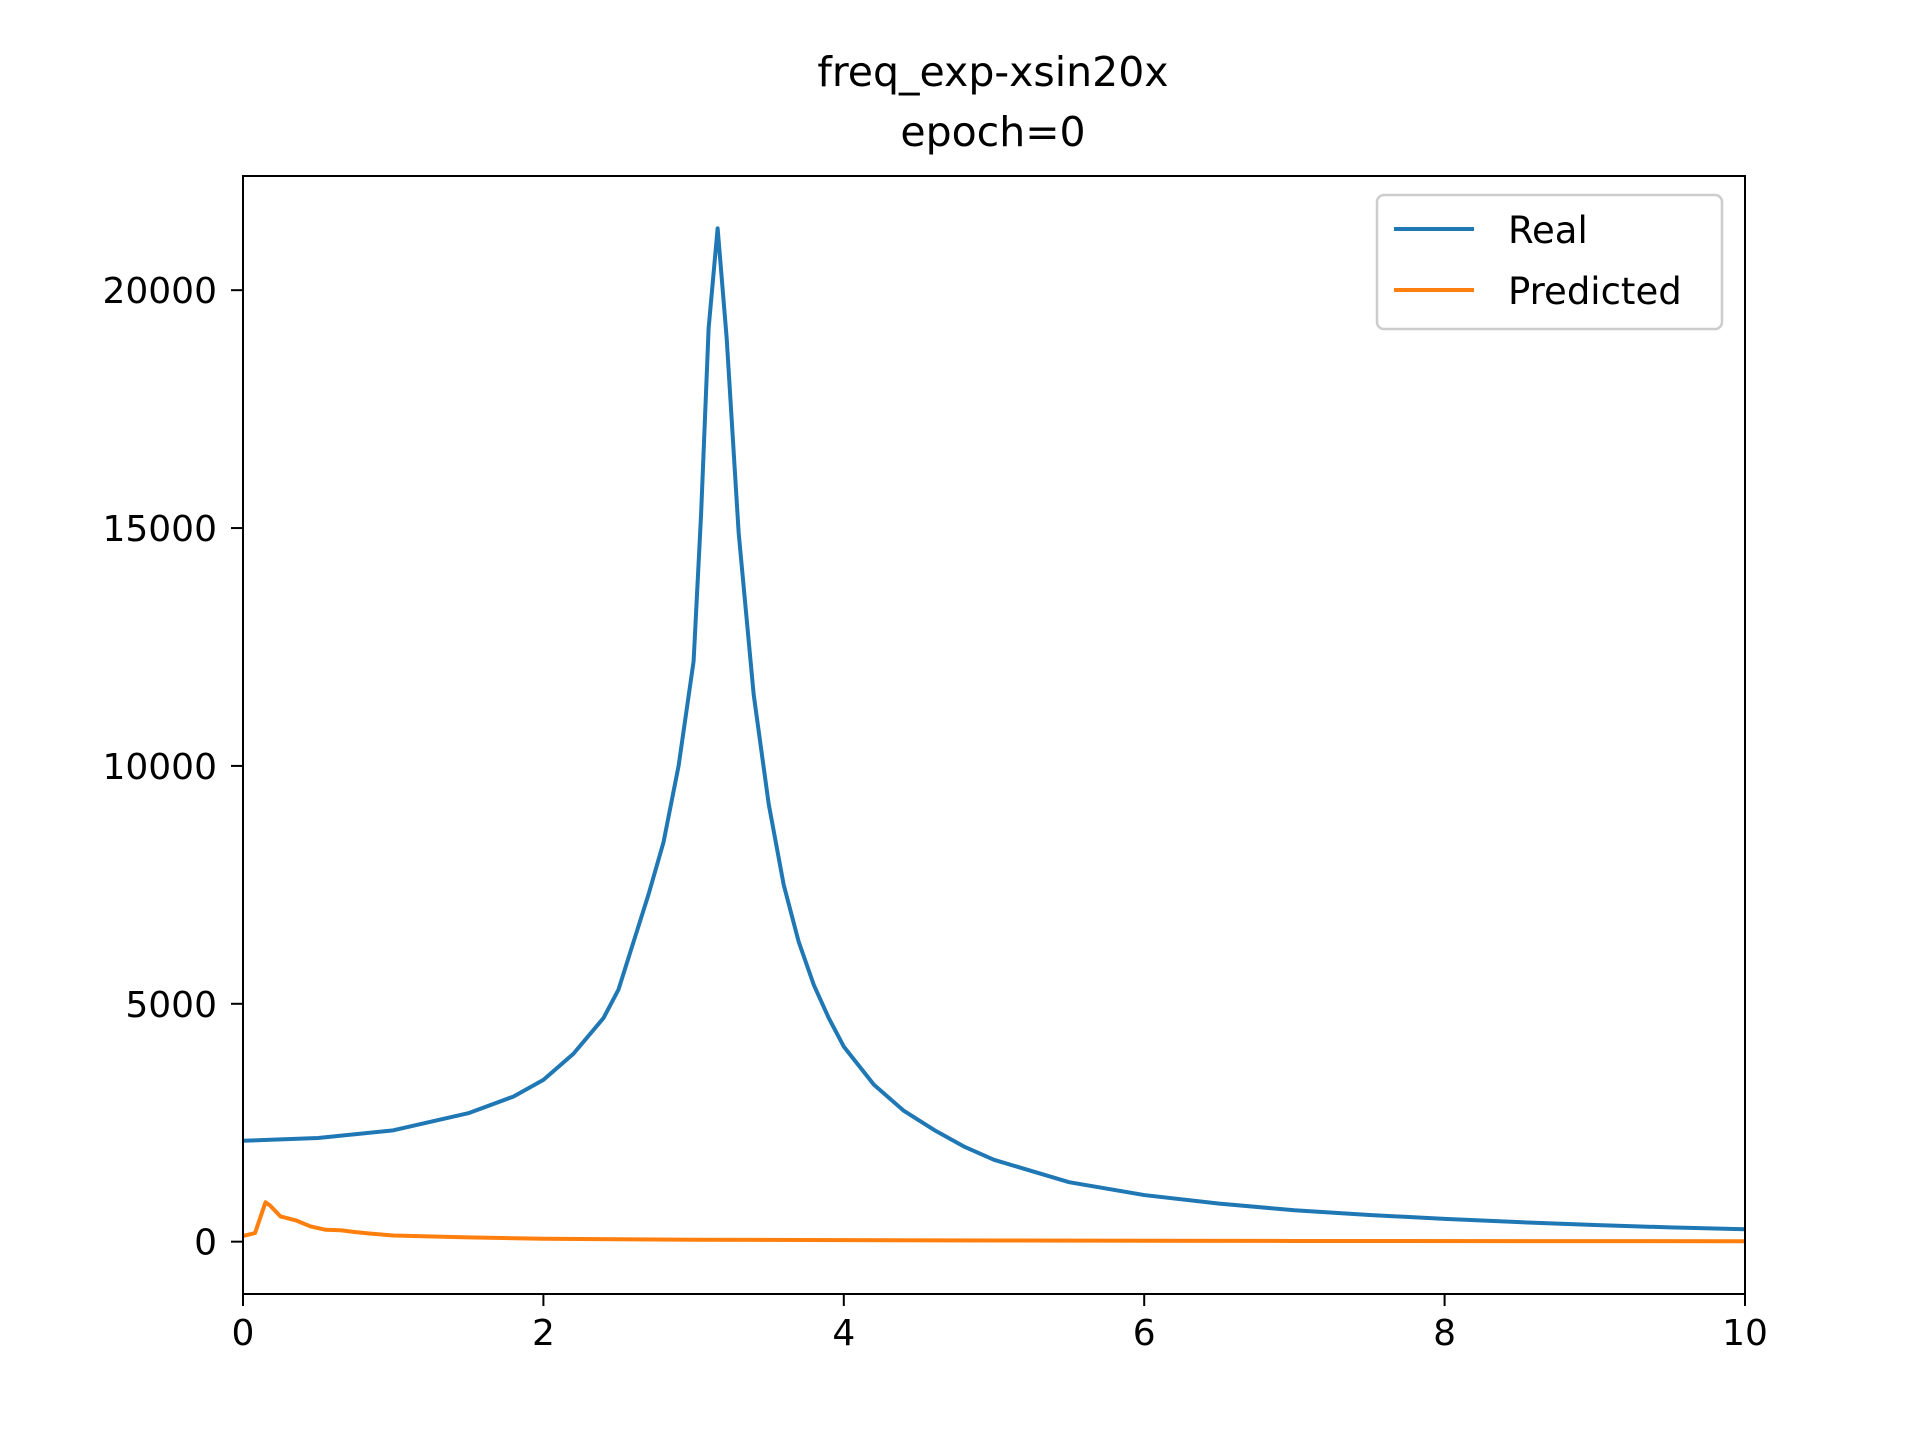 The width and height of the screenshot is (1920, 1440). Describe the element at coordinates (1144, 1333) in the screenshot. I see `x-tick-label: 6` at that location.